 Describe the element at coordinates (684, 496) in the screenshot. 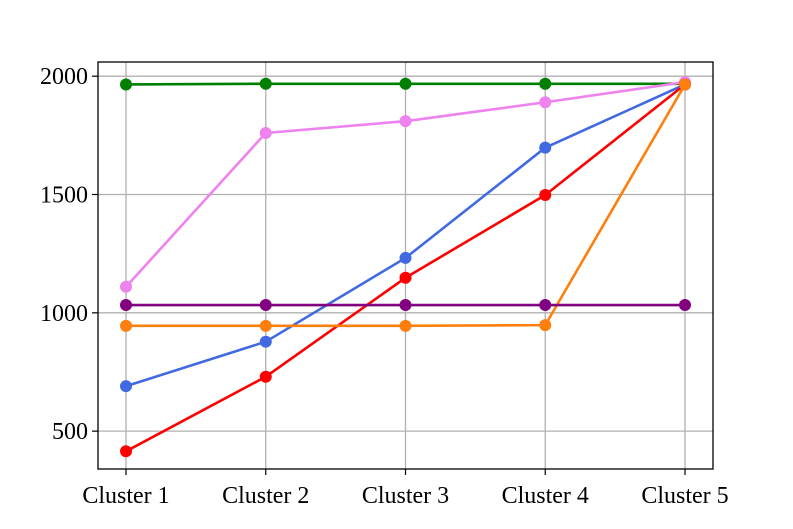

I see `x-tick-label: Cluster 5` at that location.